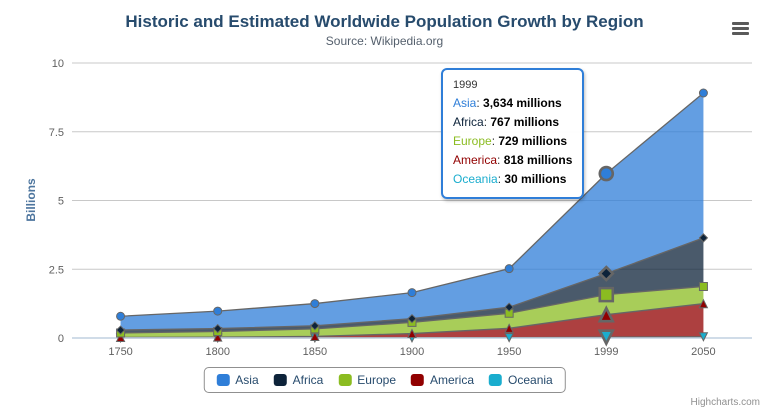  Describe the element at coordinates (223, 380) in the screenshot. I see `legend-symbol-asia` at that location.